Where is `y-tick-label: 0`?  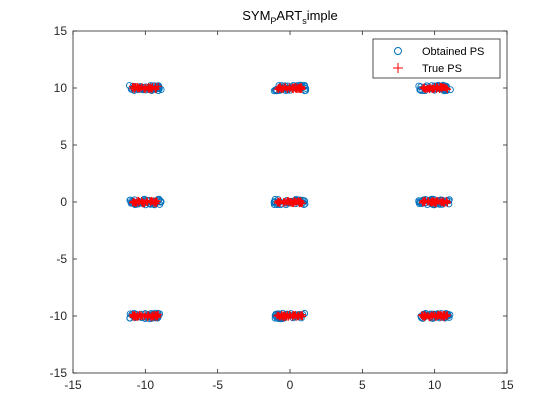 y-tick-label: 0 is located at coordinates (63, 202).